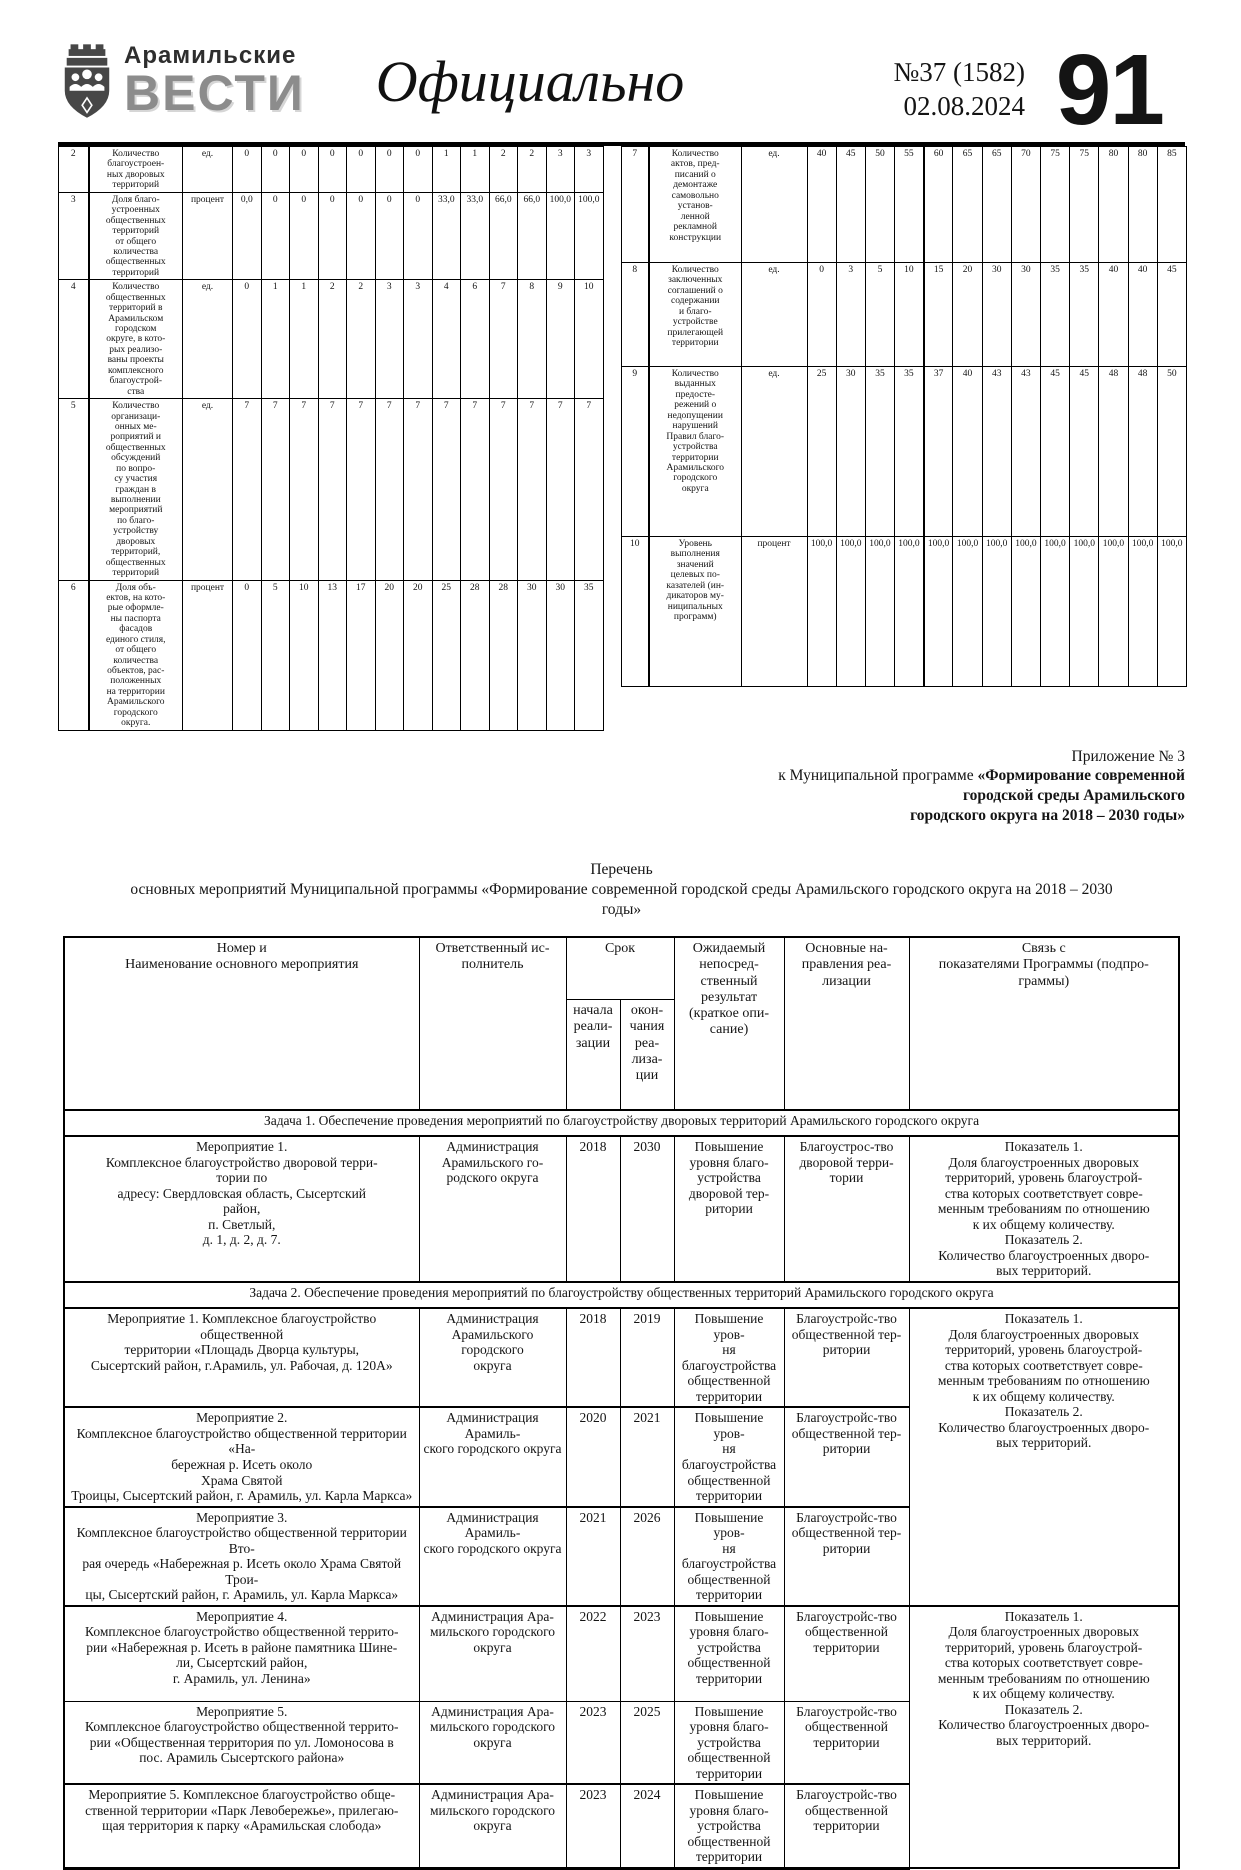 Image resolution: width=1241 pixels, height=1870 pixels. Describe the element at coordinates (74, 339) in the screenshot. I see `row-number: 4` at that location.